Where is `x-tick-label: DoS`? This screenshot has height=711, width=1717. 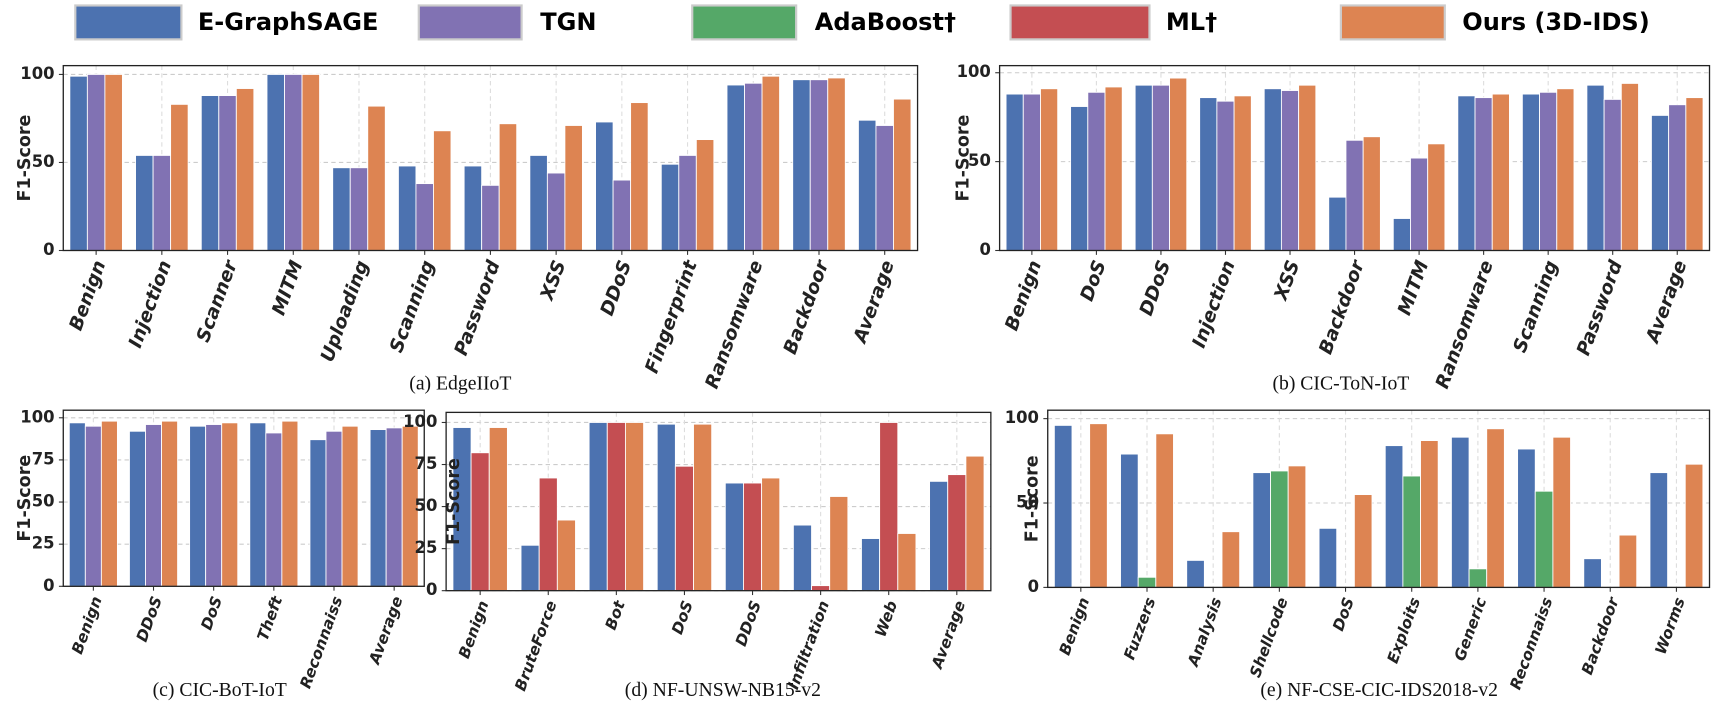 x-tick-label: DoS is located at coordinates (682, 617).